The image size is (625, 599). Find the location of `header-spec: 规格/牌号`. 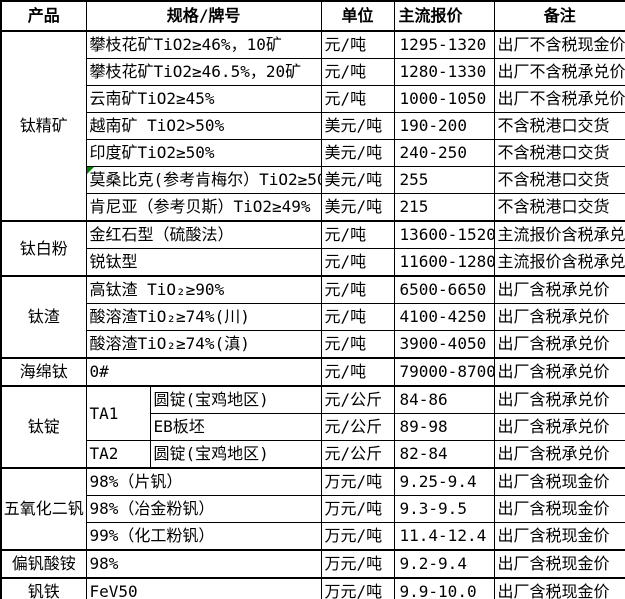

header-spec: 规格/牌号 is located at coordinates (203, 16).